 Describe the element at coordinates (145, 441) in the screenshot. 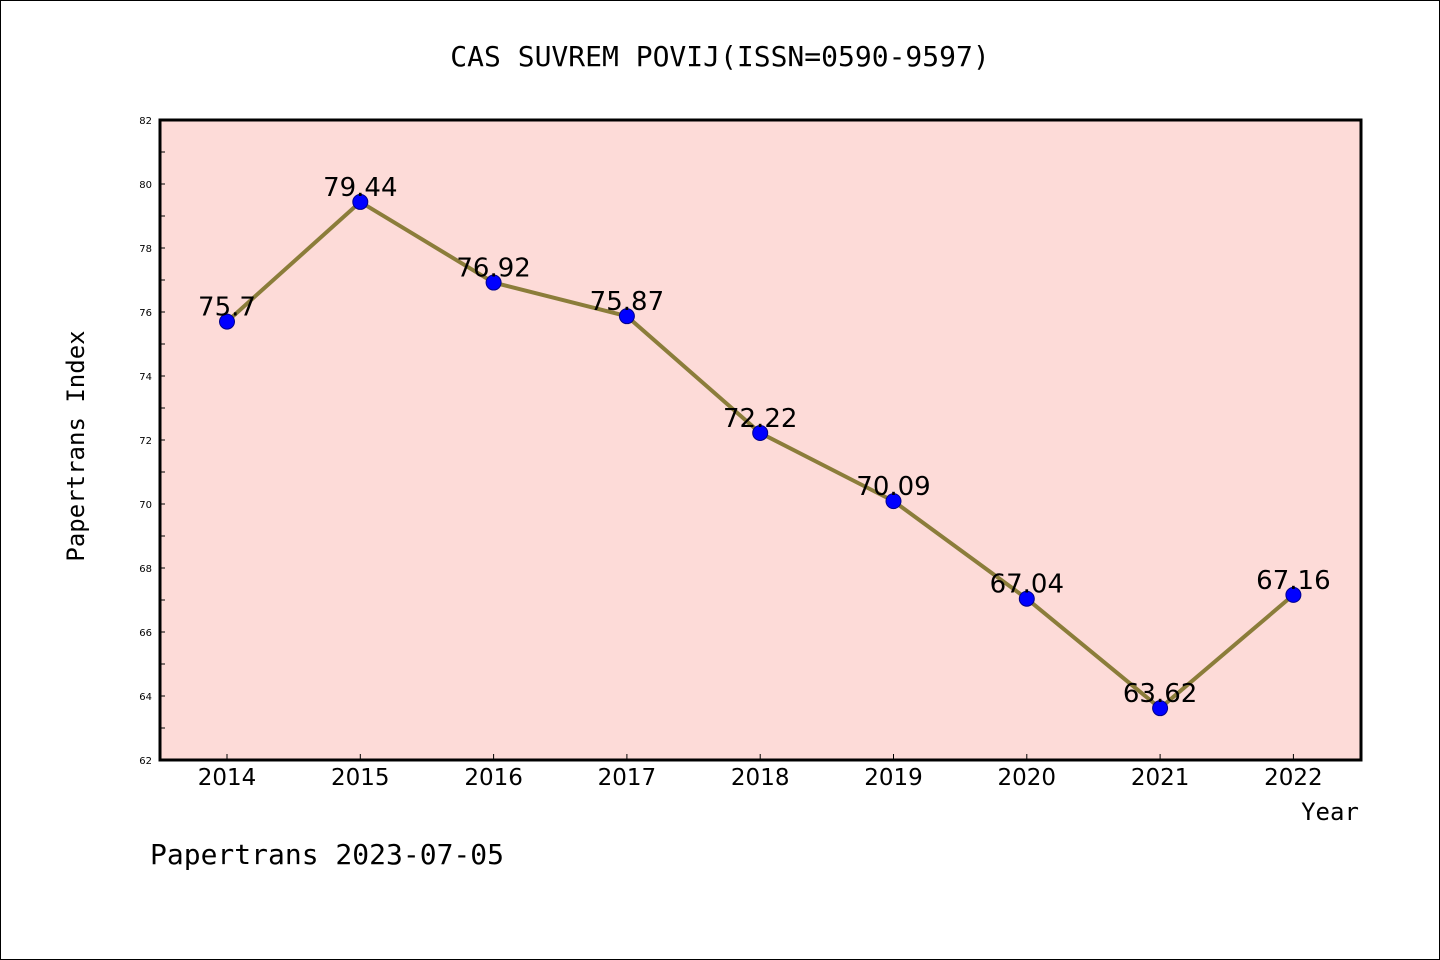

I see `y-tick-label: 72` at that location.